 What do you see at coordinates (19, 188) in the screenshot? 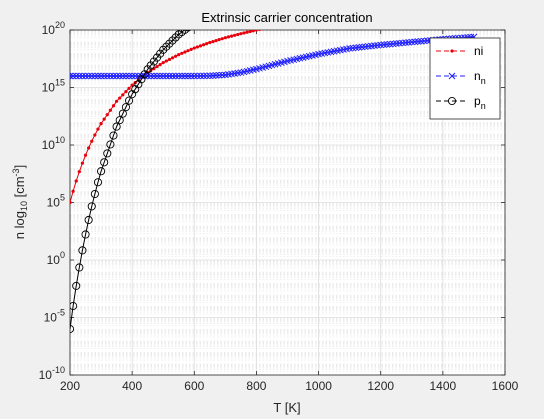
I see `y-axis-label-unit: [cm` at bounding box center [19, 188].